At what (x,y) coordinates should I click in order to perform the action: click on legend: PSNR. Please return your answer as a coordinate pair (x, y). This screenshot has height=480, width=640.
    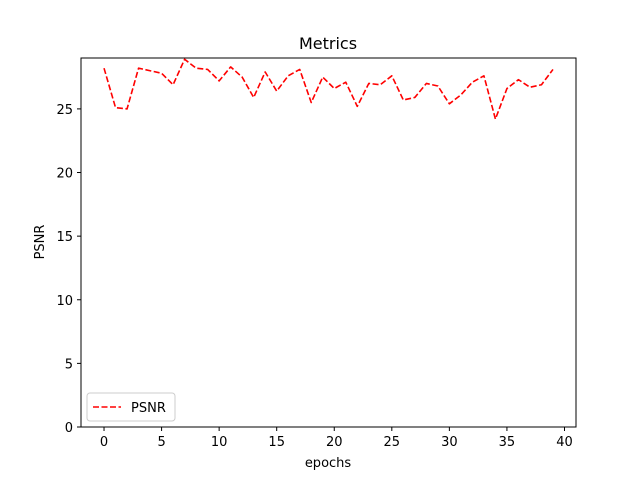
    Looking at the image, I should click on (131, 407).